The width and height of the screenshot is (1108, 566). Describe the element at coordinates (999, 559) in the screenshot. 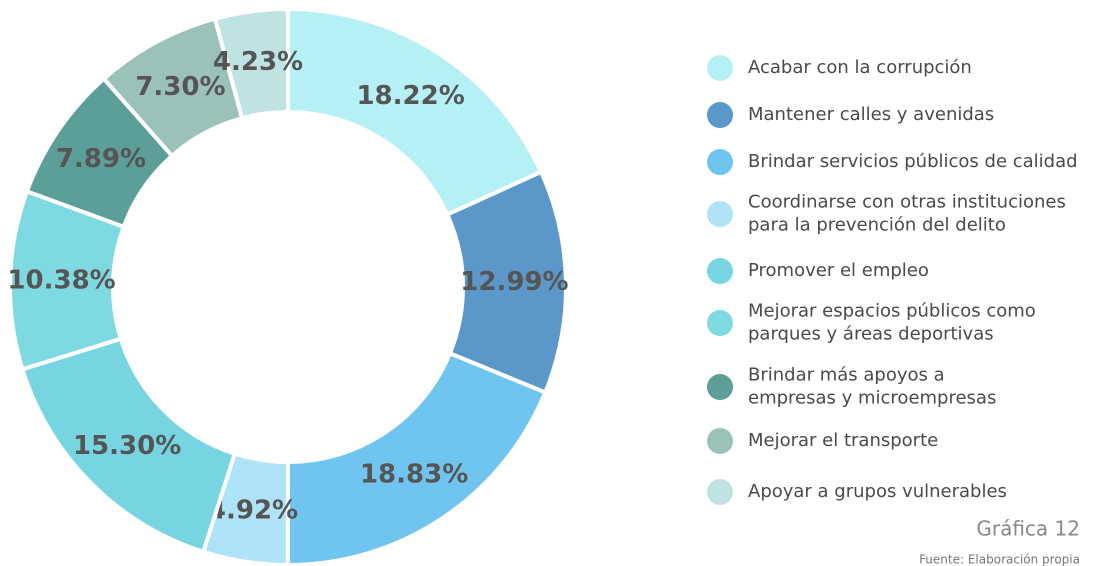

I see `source: Fuente: Elaboración propia` at that location.